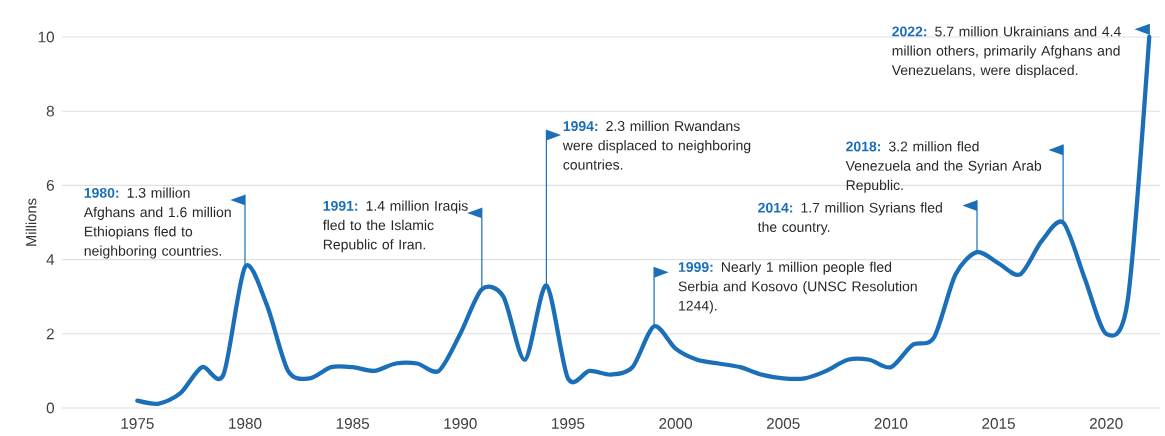 This screenshot has width=1165, height=436. Describe the element at coordinates (46, 37) in the screenshot. I see `y-tick-label: 10` at that location.